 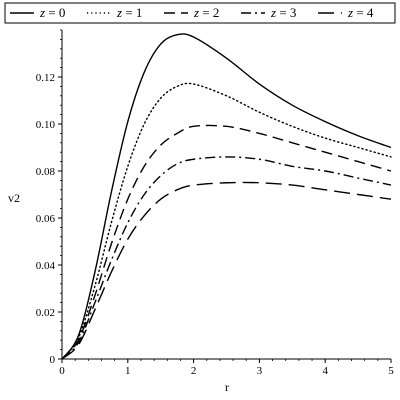 What do you see at coordinates (46, 125) in the screenshot?
I see `y-tick-label-5: 0.10` at bounding box center [46, 125].